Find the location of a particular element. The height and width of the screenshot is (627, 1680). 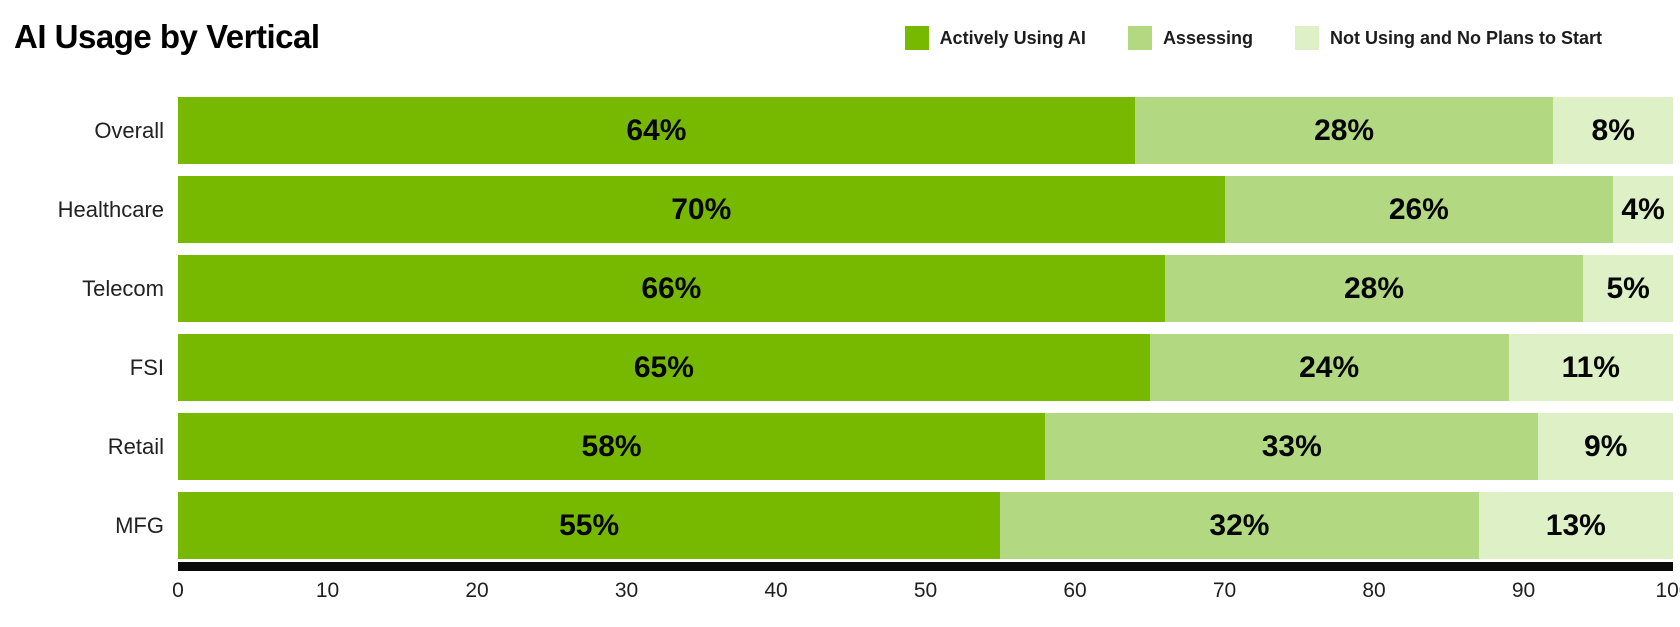

category-label: Overall is located at coordinates (129, 130).